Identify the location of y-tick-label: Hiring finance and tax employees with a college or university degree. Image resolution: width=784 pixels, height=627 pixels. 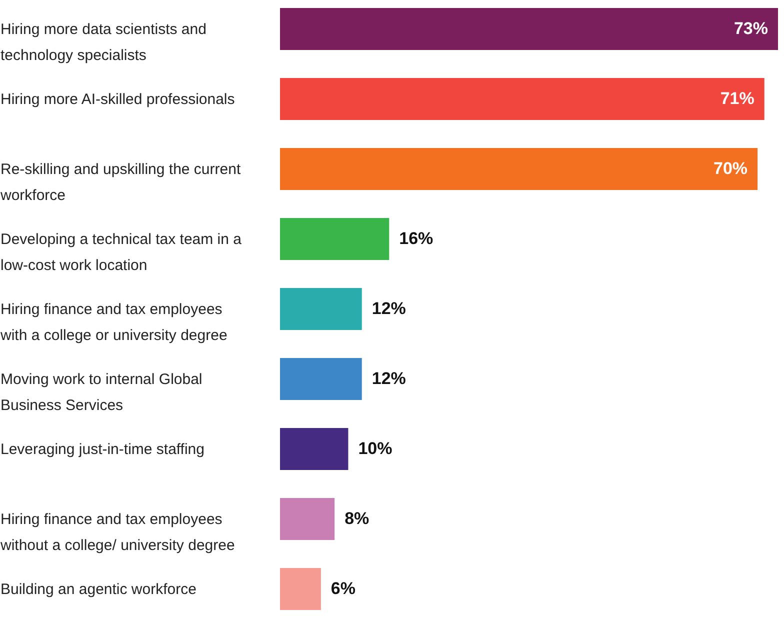
(114, 322).